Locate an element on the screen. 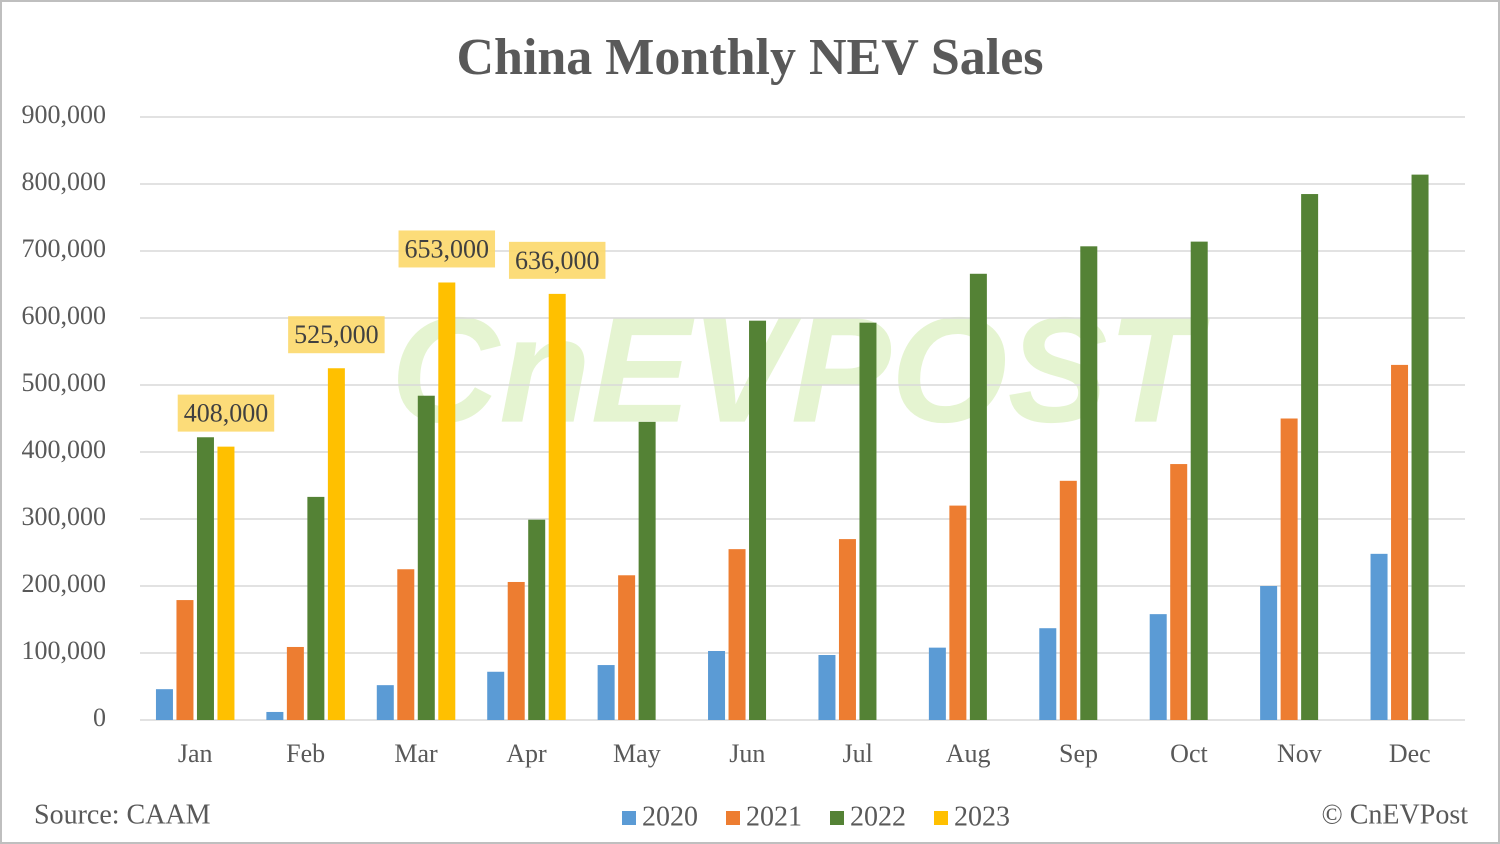 The height and width of the screenshot is (844, 1500). x-tick-label: Feb is located at coordinates (305, 753).